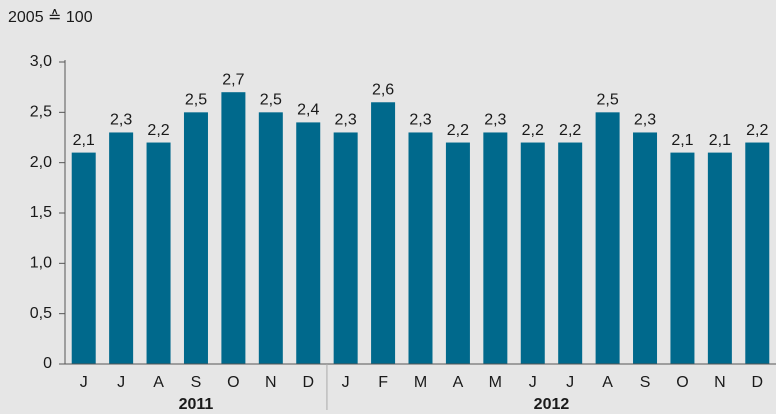 Image resolution: width=776 pixels, height=414 pixels. What do you see at coordinates (308, 110) in the screenshot?
I see `value-label: 2,4` at bounding box center [308, 110].